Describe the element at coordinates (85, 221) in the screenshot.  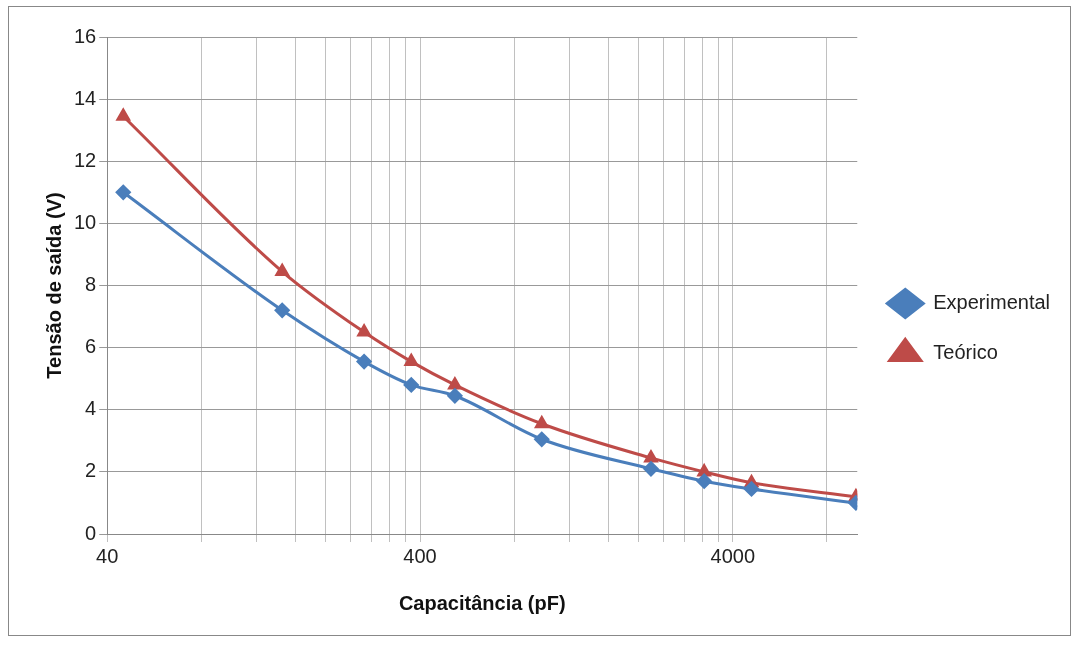
I see `y-tick-label: 10` at that location.